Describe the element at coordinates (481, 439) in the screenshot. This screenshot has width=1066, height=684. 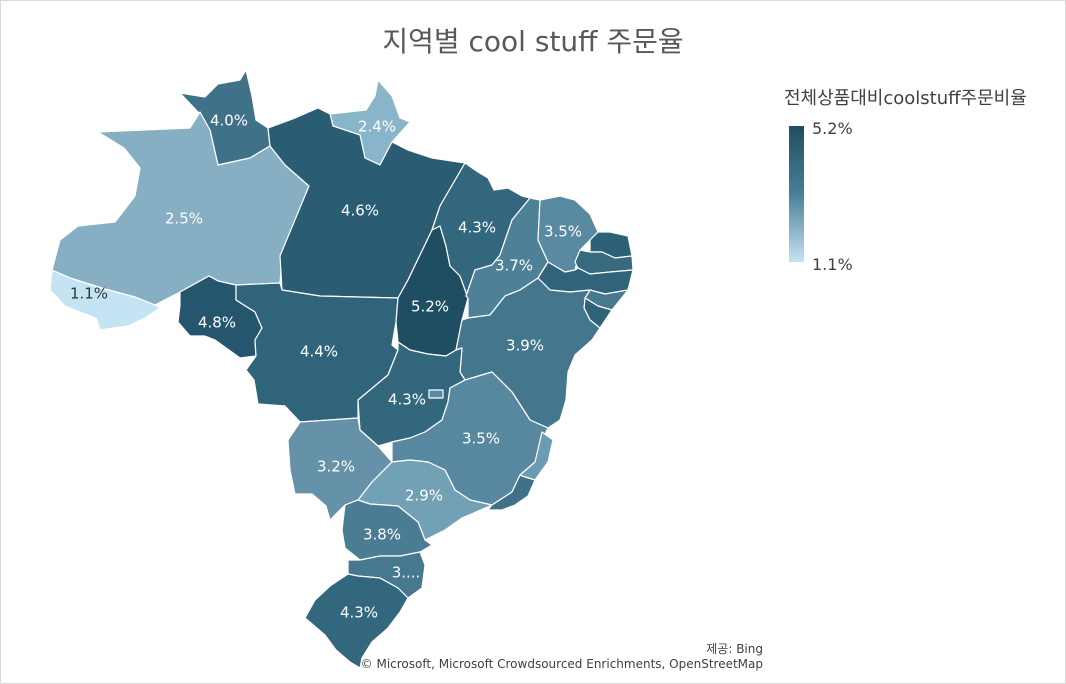
I see `label-minas-gerais: 3.5%` at that location.